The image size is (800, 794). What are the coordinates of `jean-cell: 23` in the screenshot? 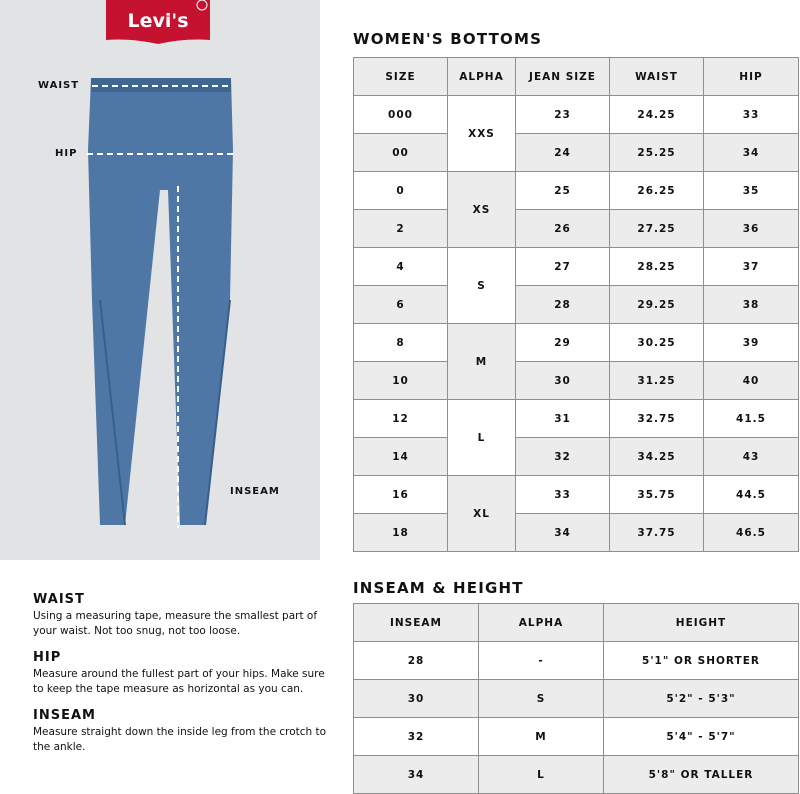 It's located at (562, 114).